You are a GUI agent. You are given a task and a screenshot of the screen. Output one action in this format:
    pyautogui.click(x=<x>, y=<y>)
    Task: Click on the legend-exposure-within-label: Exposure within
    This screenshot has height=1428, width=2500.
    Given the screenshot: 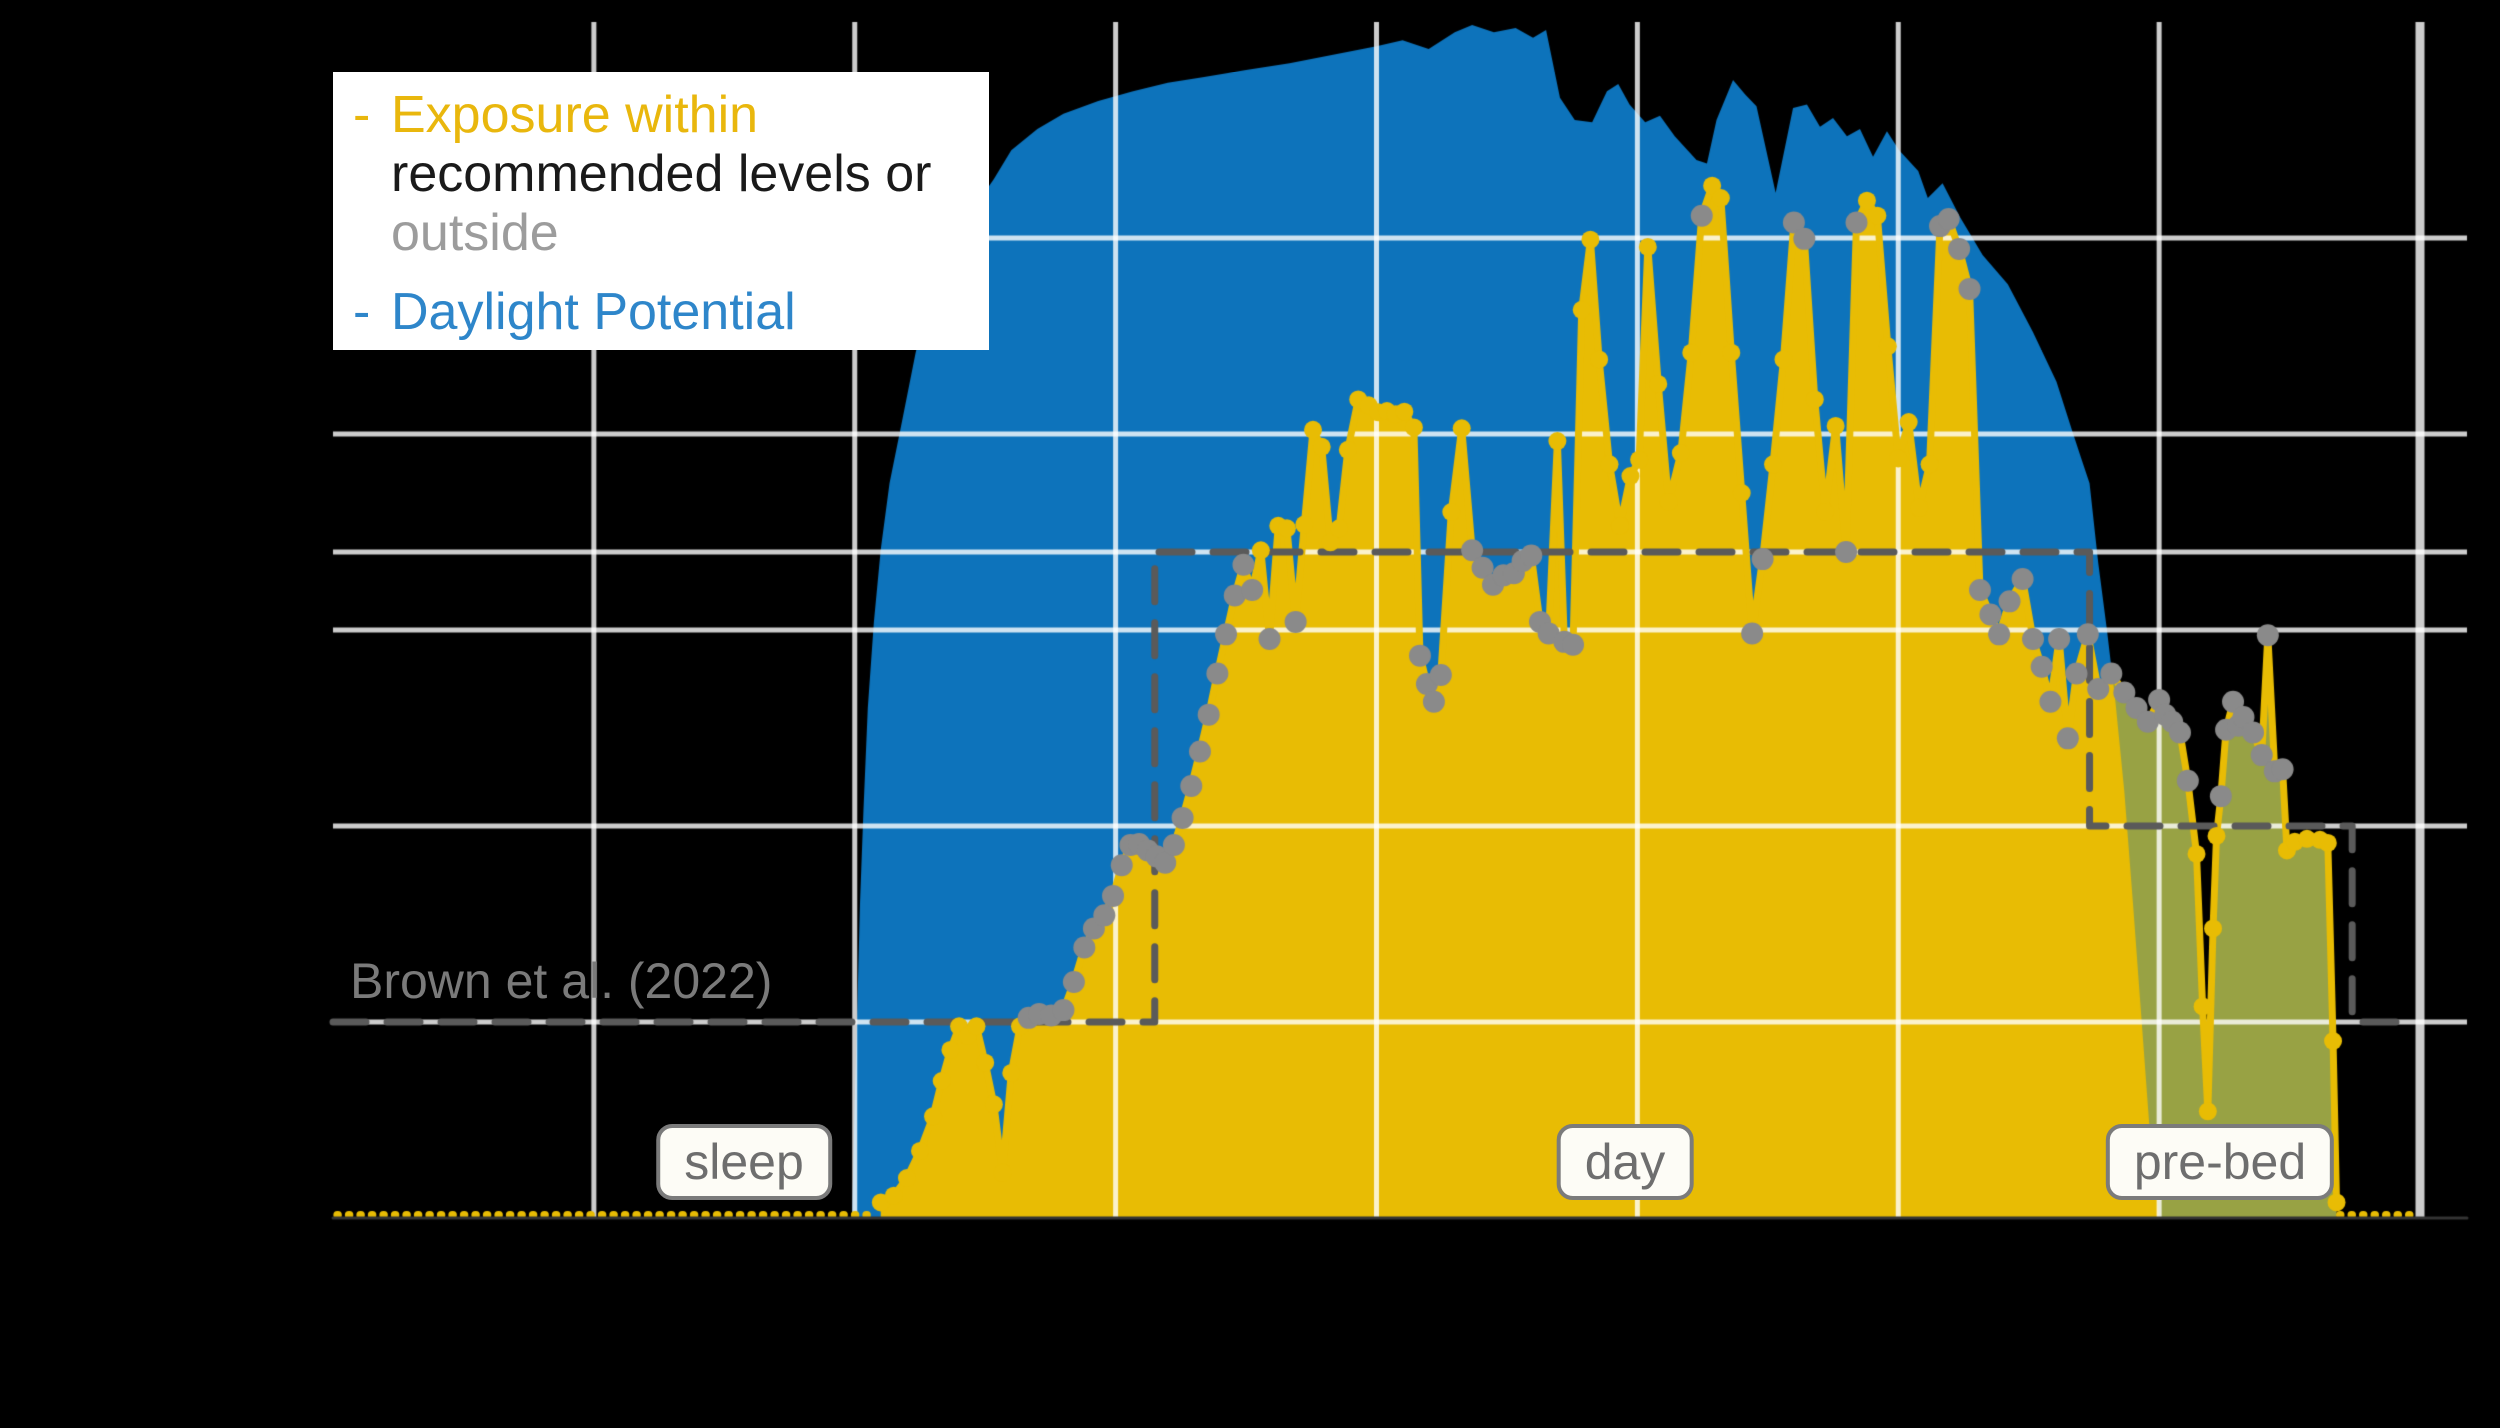 What is the action you would take?
    pyautogui.click(x=575, y=115)
    